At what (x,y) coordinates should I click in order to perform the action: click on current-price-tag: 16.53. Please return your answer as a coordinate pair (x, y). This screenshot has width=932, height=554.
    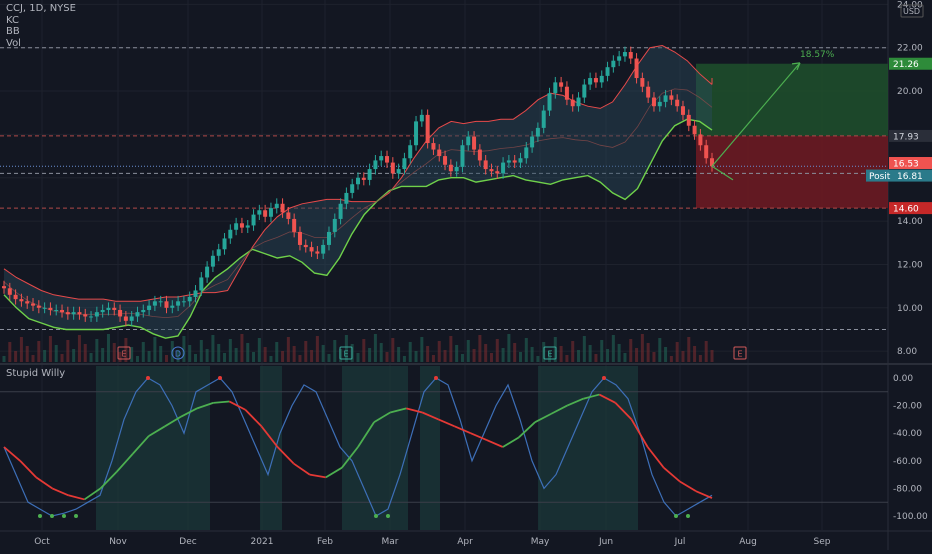
    Looking at the image, I should click on (906, 165).